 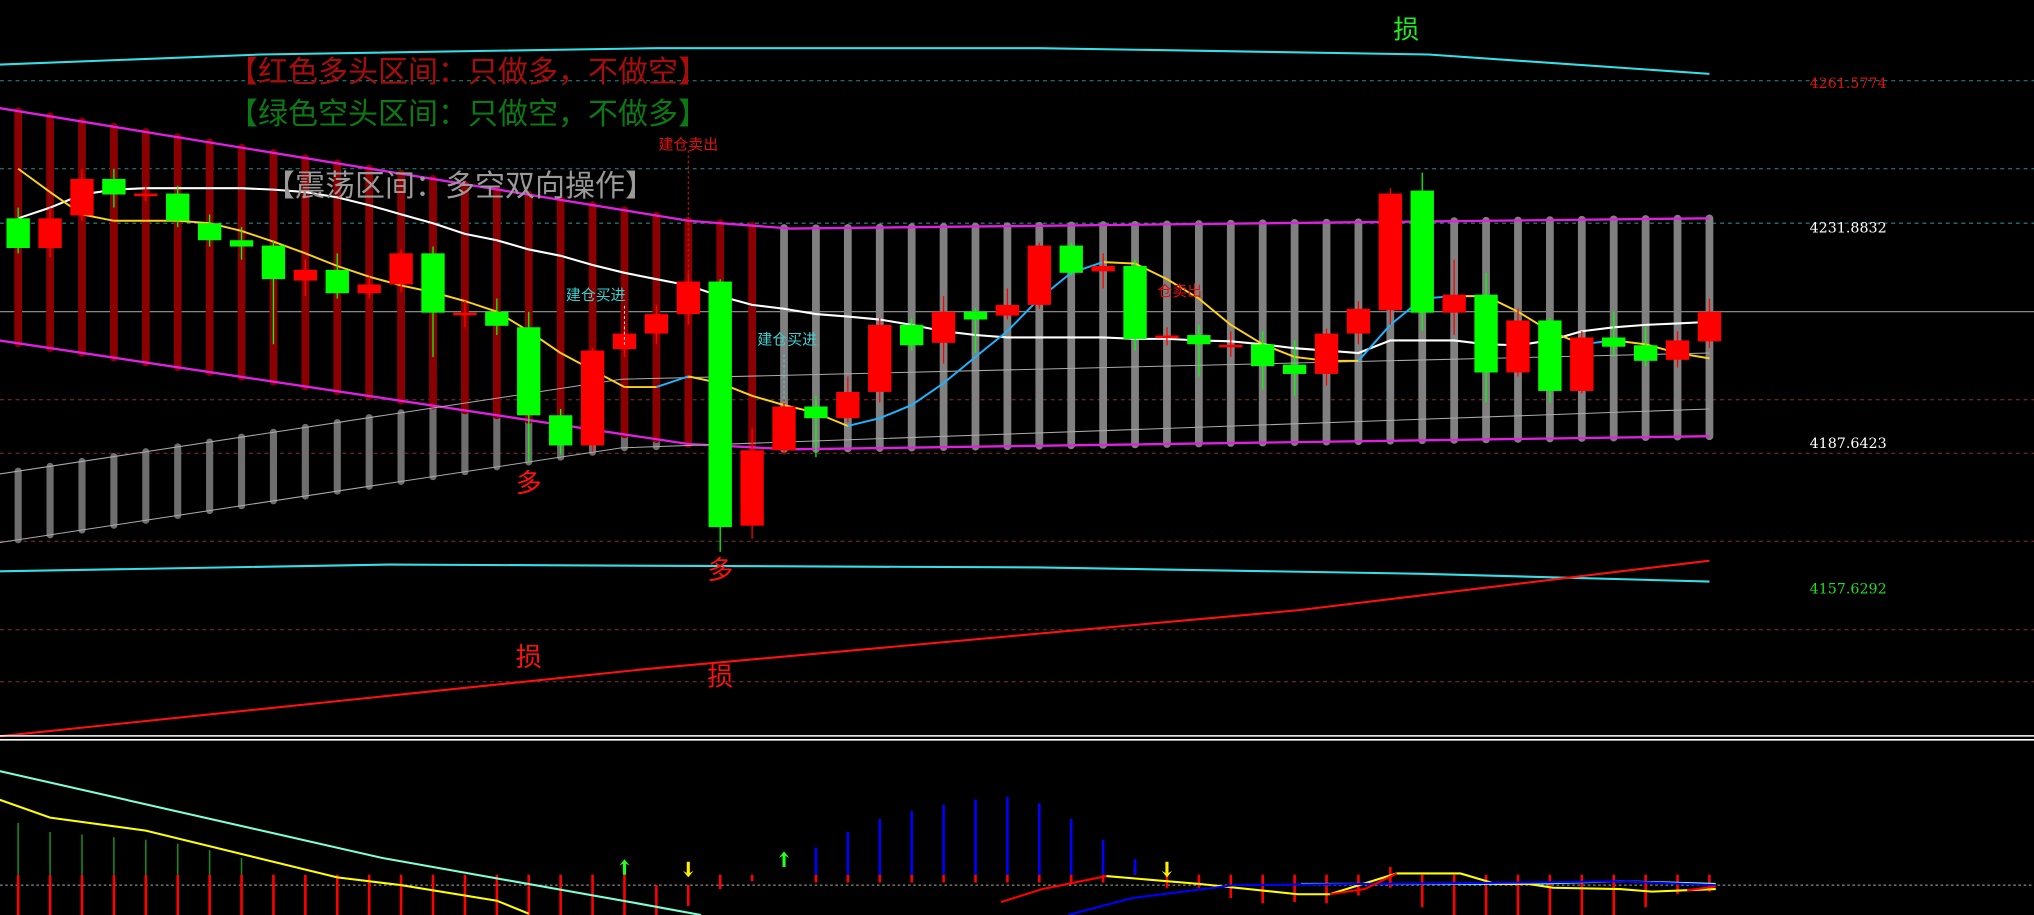 What do you see at coordinates (529, 484) in the screenshot?
I see `annotation-label: 多` at bounding box center [529, 484].